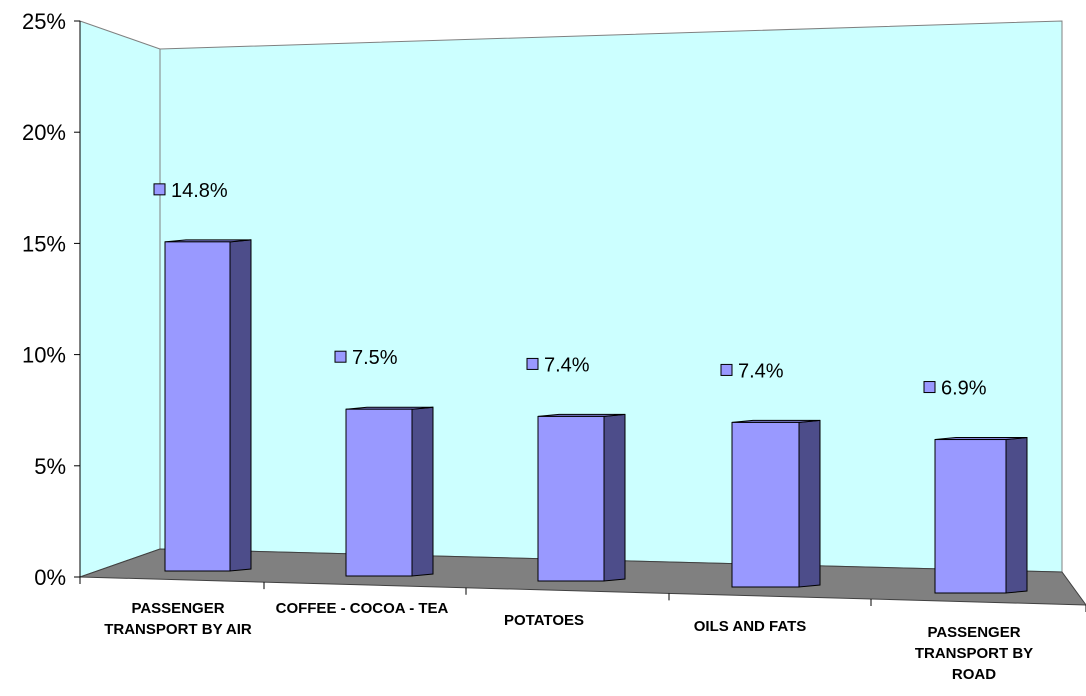  I want to click on category-label: COFFEE - COCOA - TEA, so click(362, 608).